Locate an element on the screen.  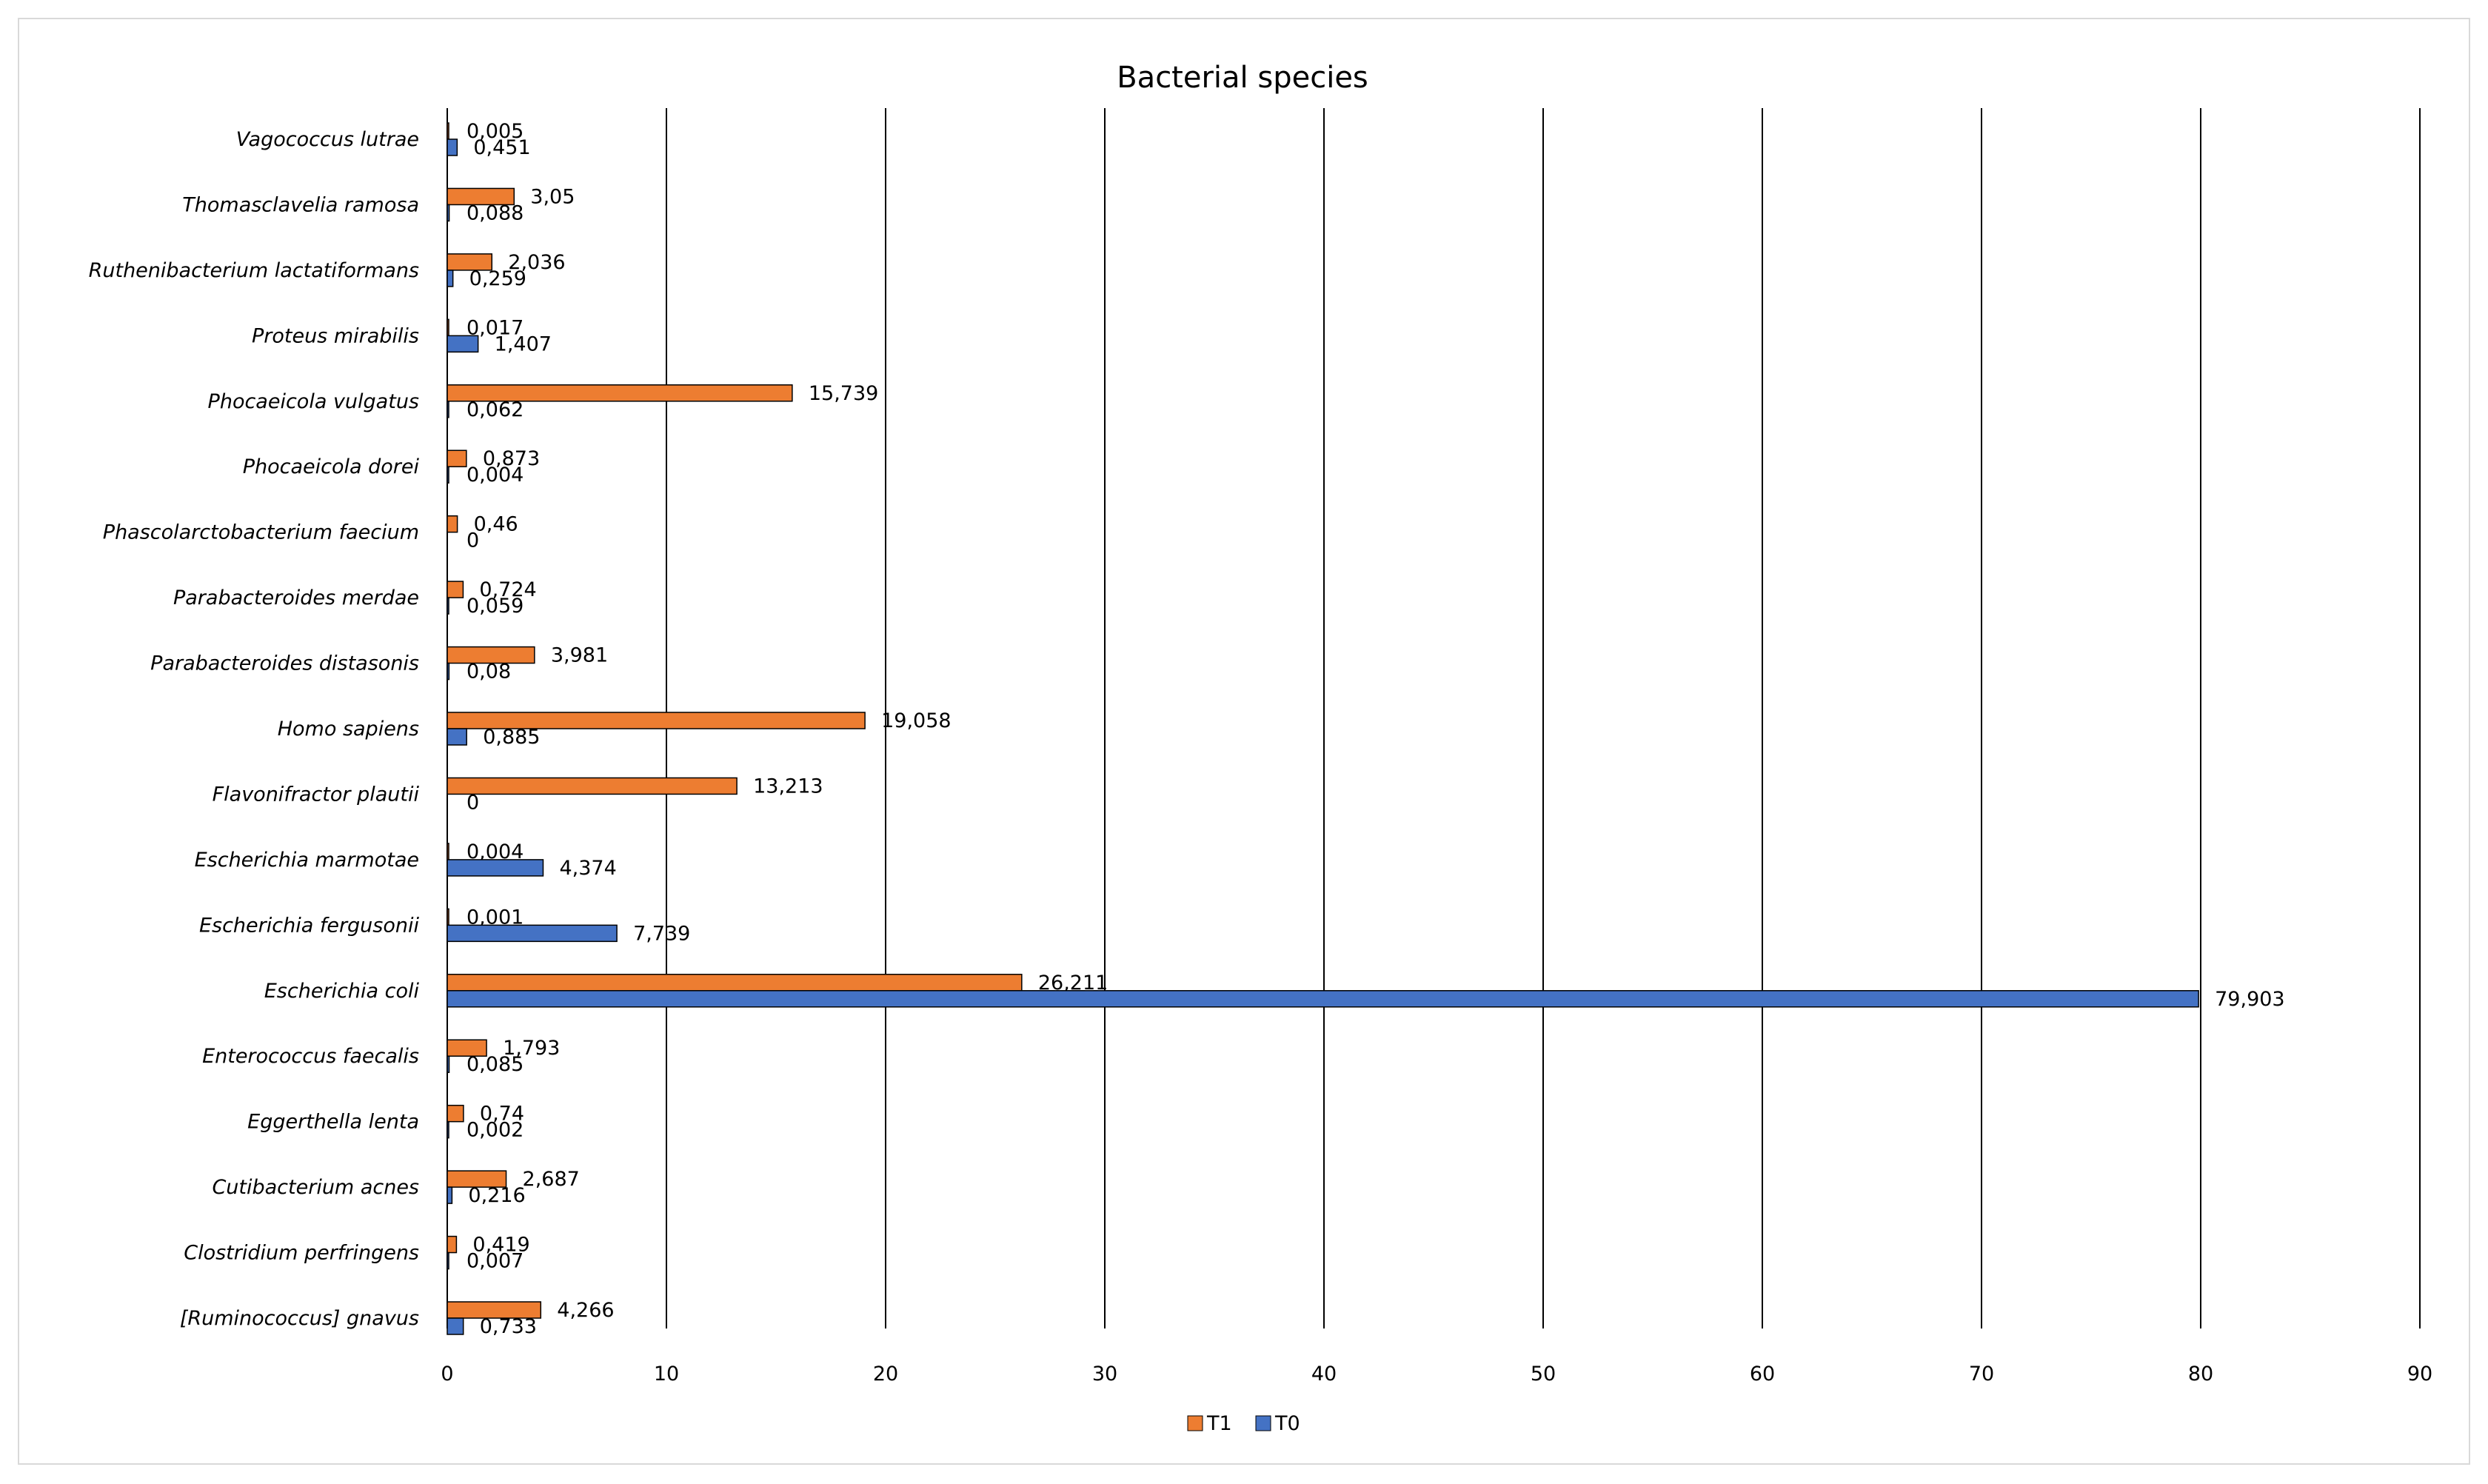
x-tick-label: 50 is located at coordinates (1543, 1374).